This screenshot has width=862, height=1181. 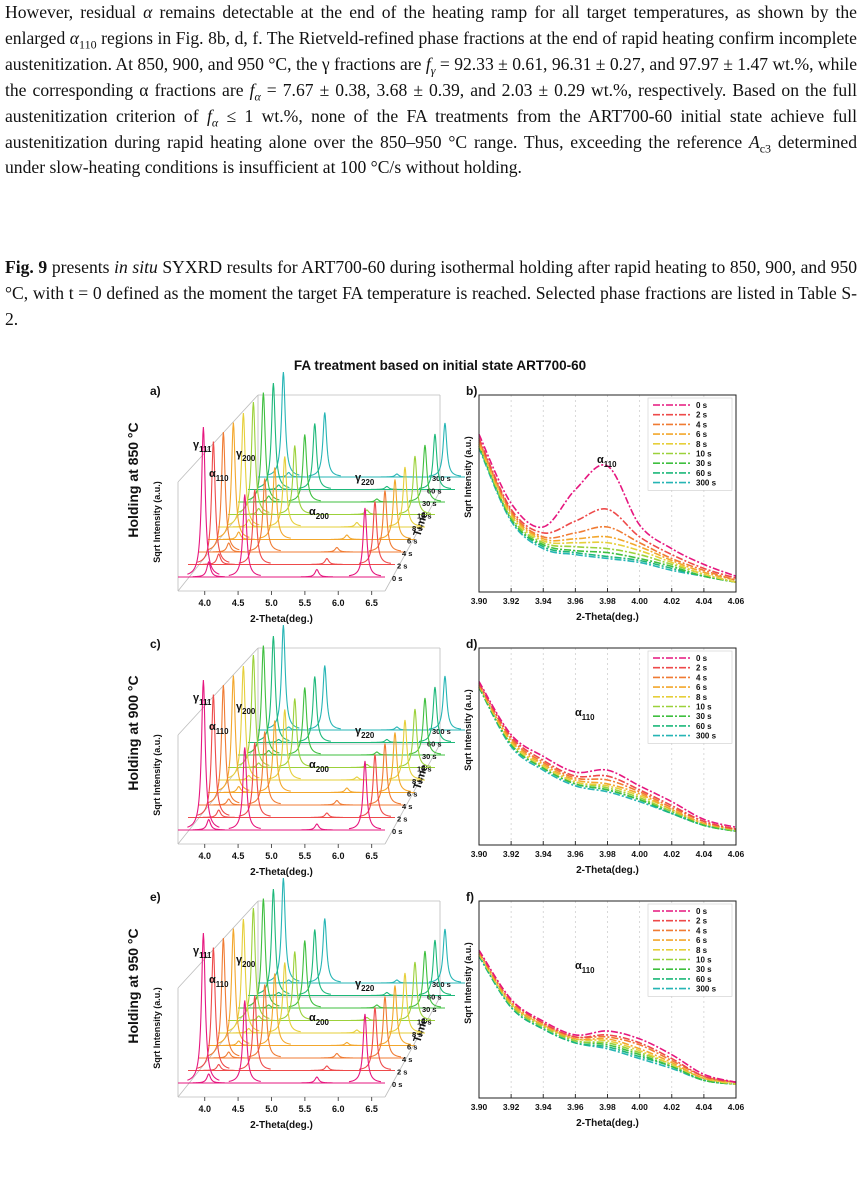 I want to click on peak-label: γ220, so click(x=365, y=479).